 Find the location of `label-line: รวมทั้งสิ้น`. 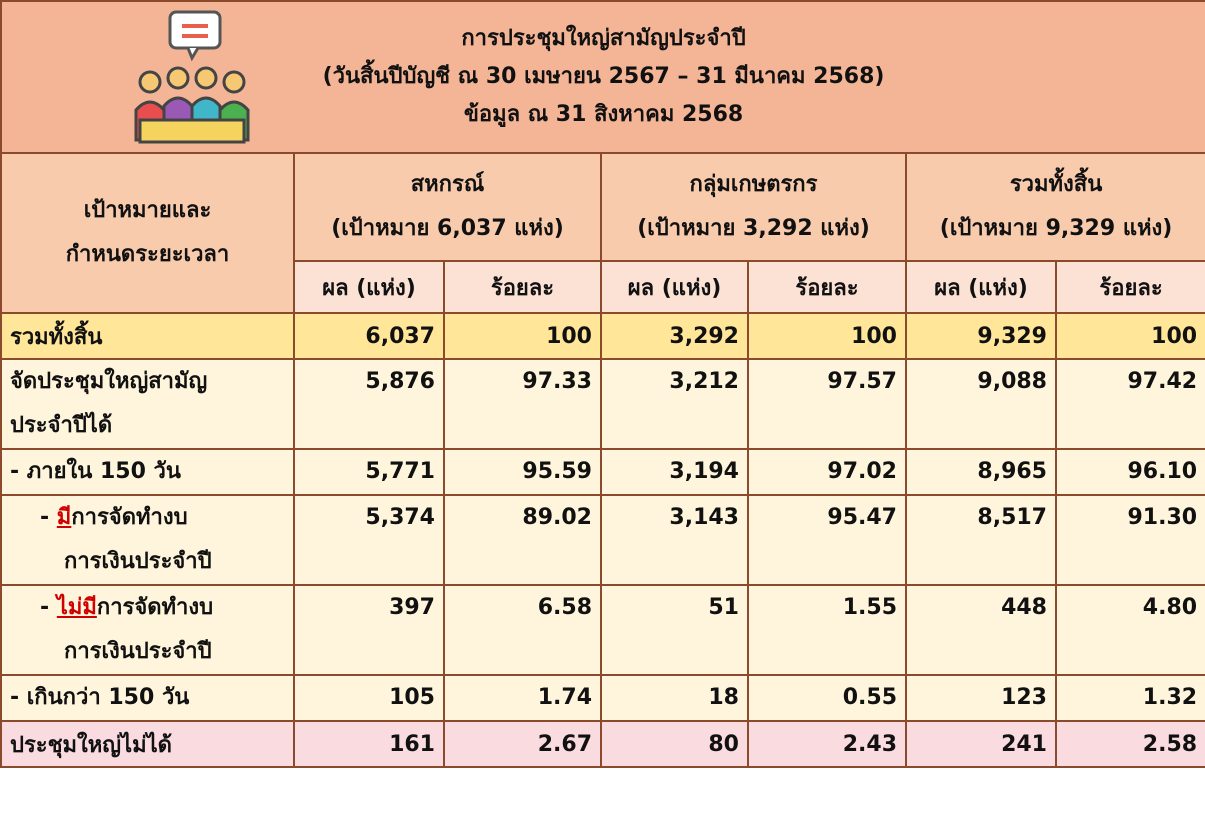

label-line: รวมทั้งสิ้น is located at coordinates (56, 337).